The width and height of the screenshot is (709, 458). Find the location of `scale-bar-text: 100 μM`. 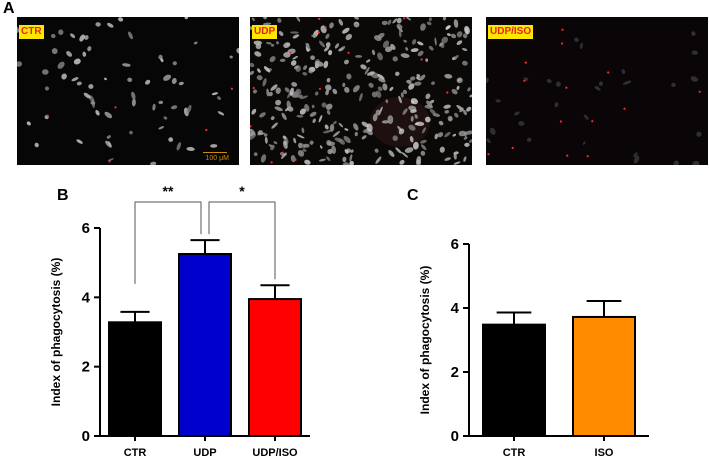

scale-bar-text: 100 μM is located at coordinates (217, 158).